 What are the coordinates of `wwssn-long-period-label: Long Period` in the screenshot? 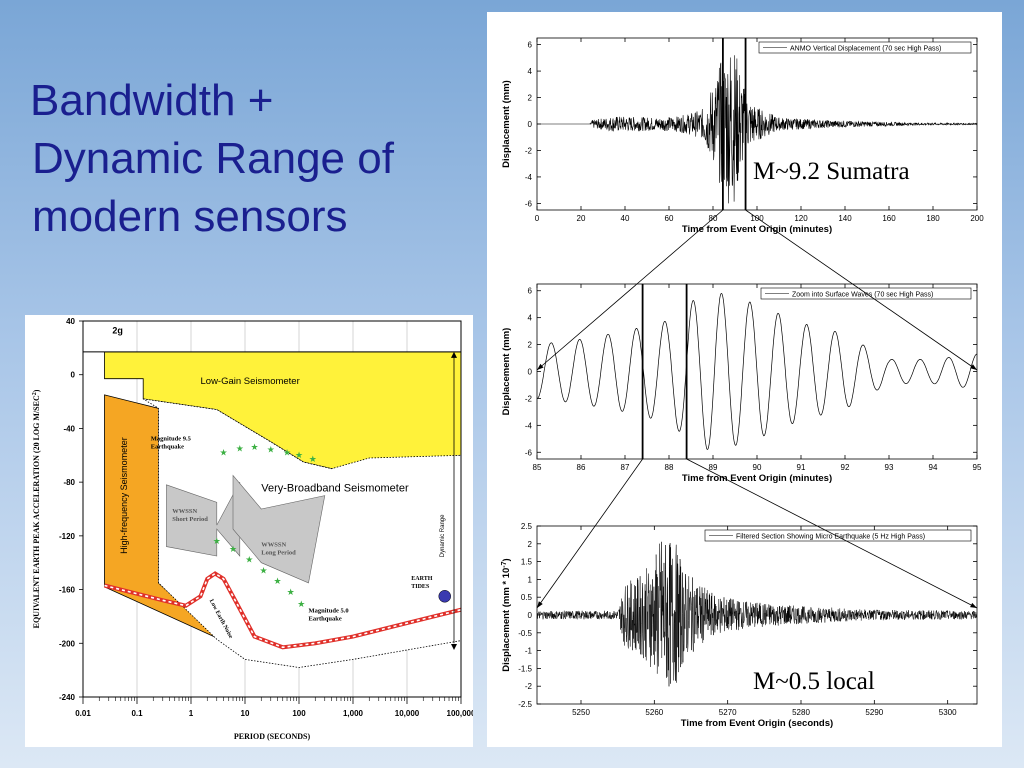 It's located at (278, 553).